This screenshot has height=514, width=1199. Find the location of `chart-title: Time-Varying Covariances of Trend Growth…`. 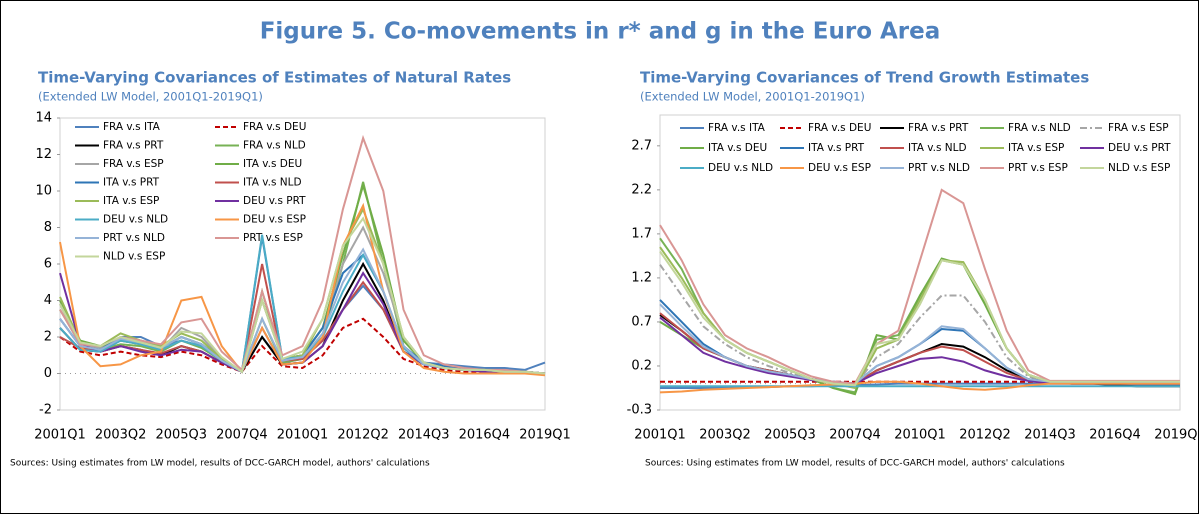

chart-title: Time-Varying Covariances of Trend Growth… is located at coordinates (864, 78).